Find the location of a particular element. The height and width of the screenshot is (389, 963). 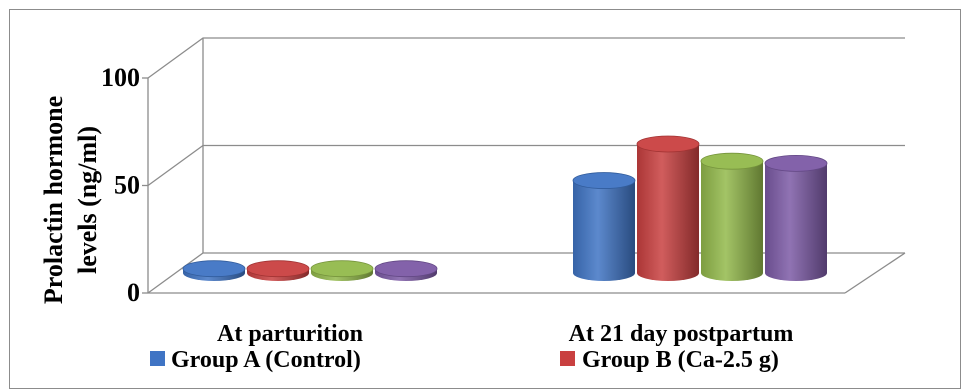

y-axis-title-line1: Prolactin hormone is located at coordinates (53, 200).